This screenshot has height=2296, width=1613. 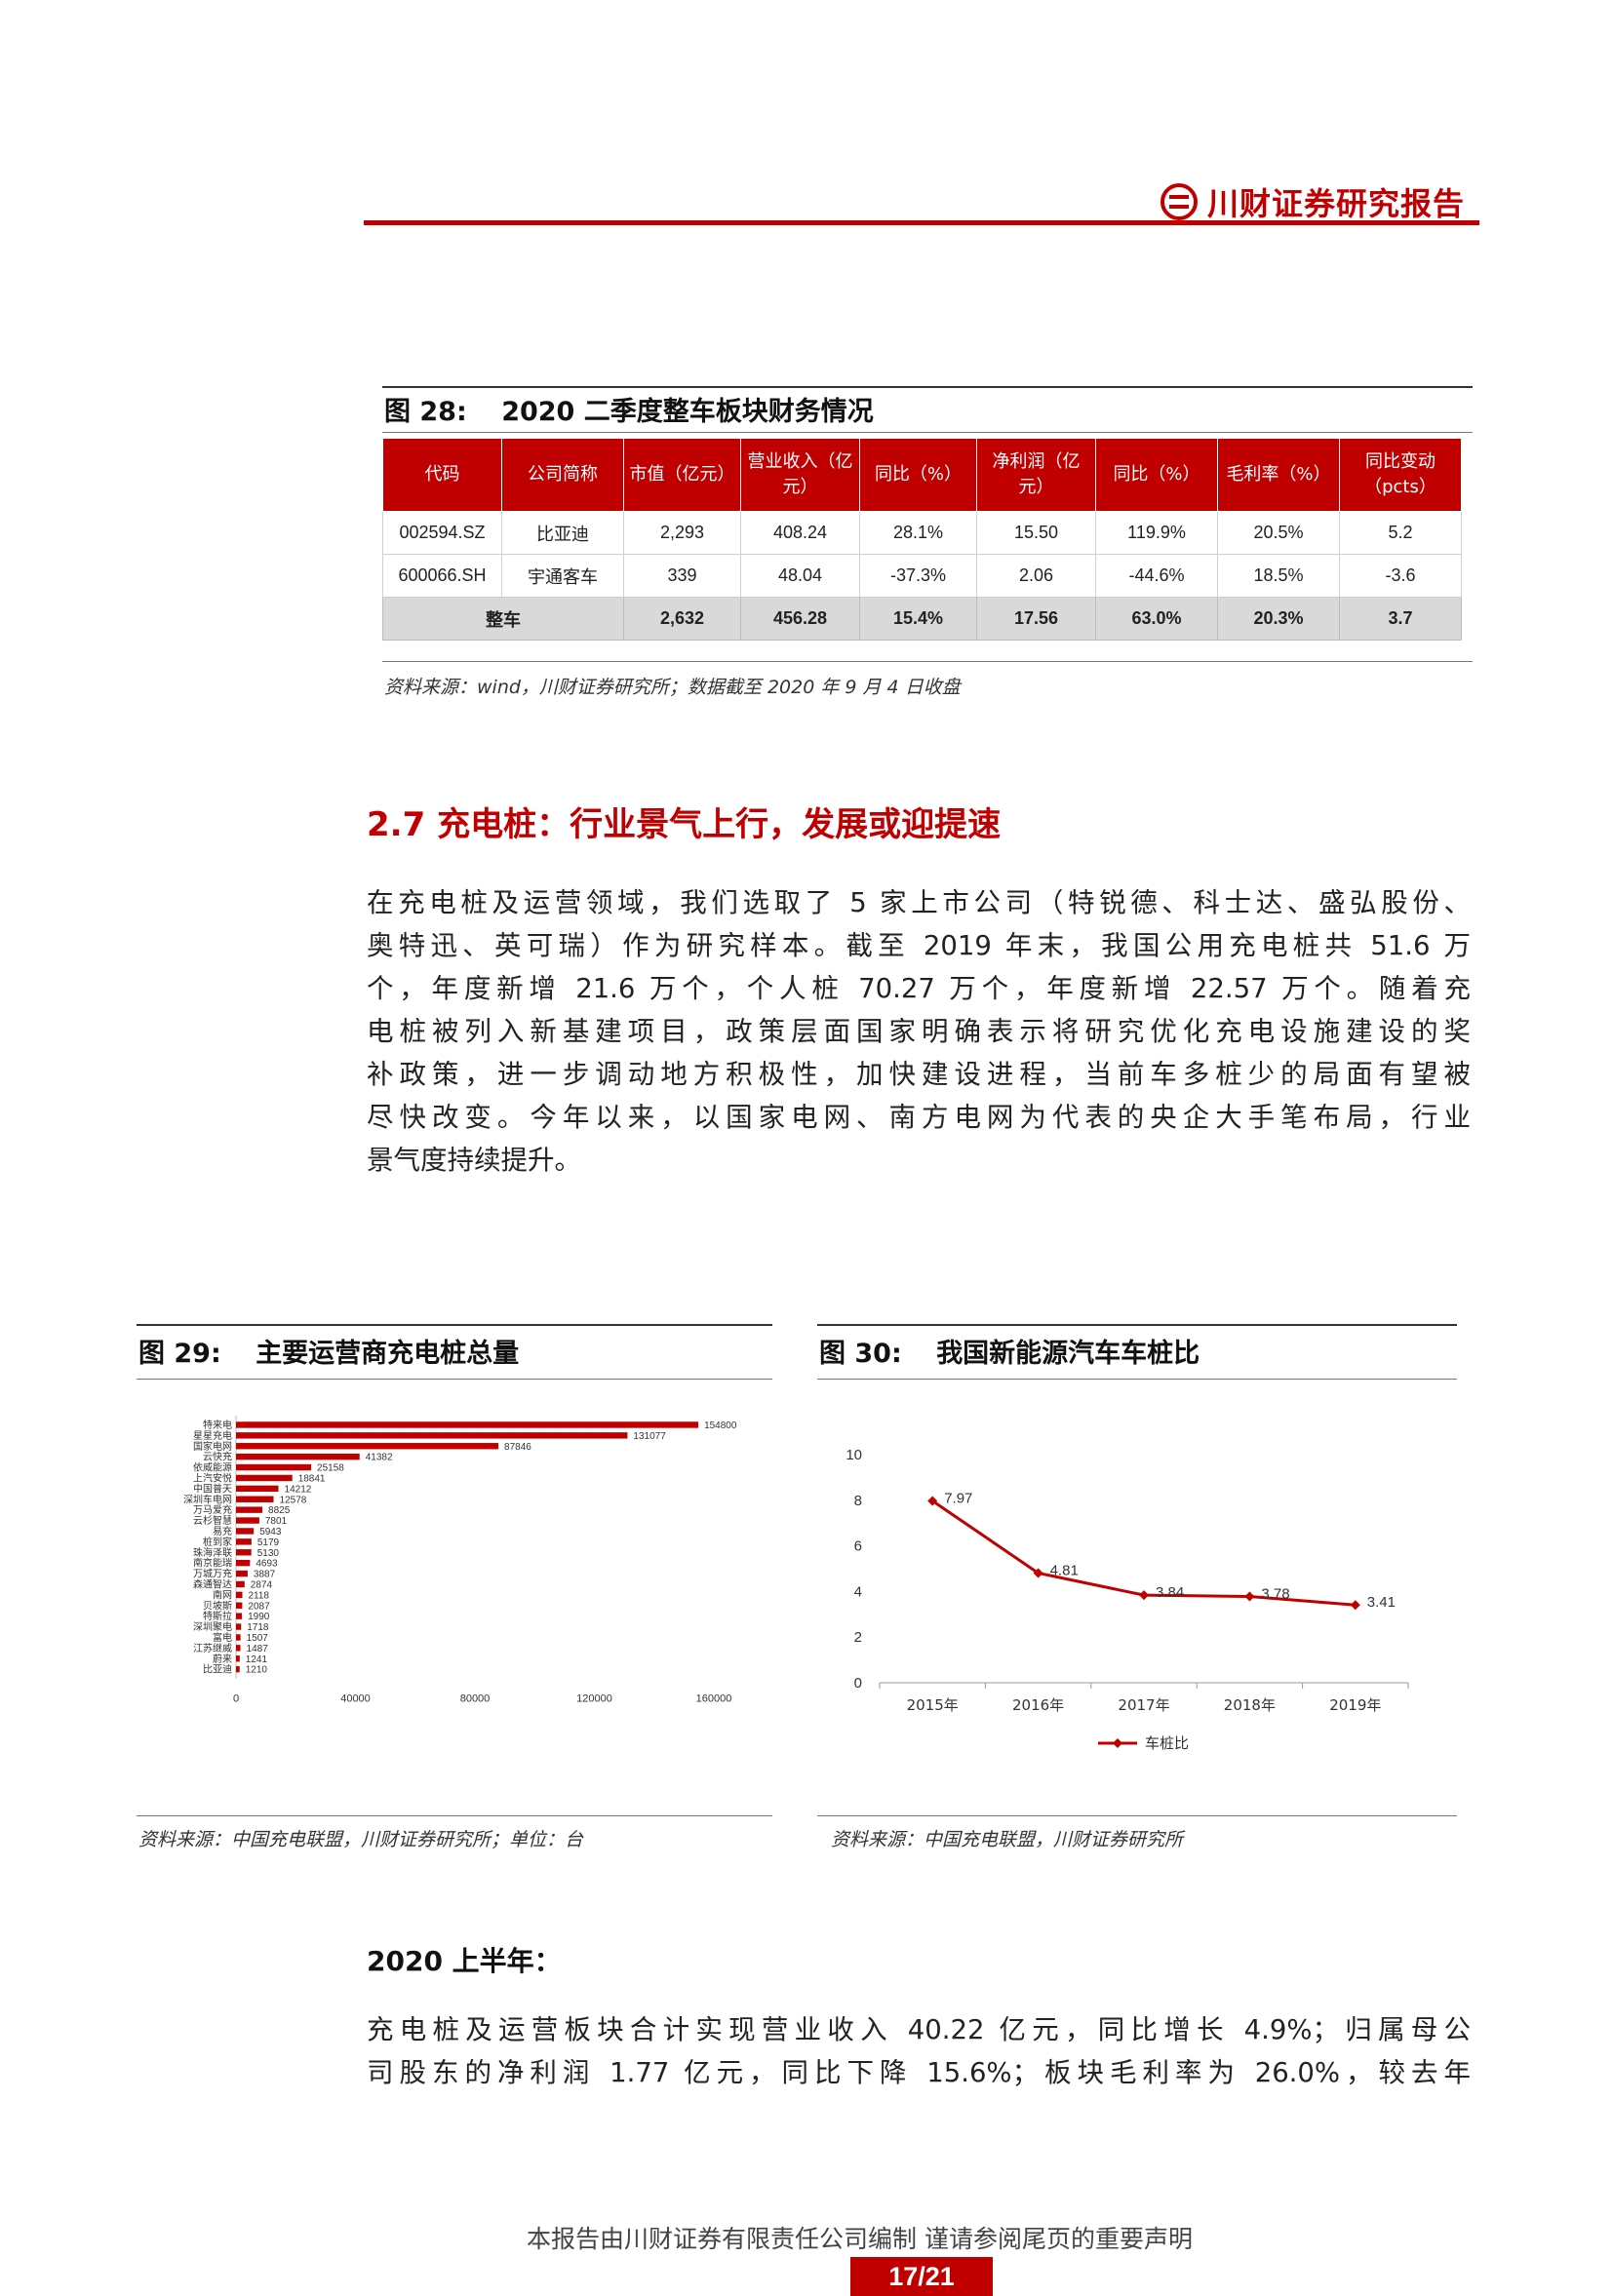 What do you see at coordinates (687, 412) in the screenshot?
I see `fig28-title-text: 2020 二季度整车板块财务情况` at bounding box center [687, 412].